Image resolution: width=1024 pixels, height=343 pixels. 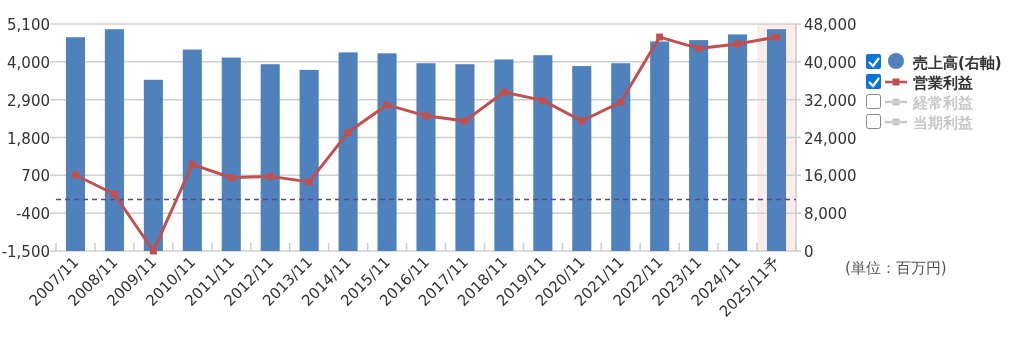 I want to click on y-tick-label: 5,100, so click(x=28, y=25).